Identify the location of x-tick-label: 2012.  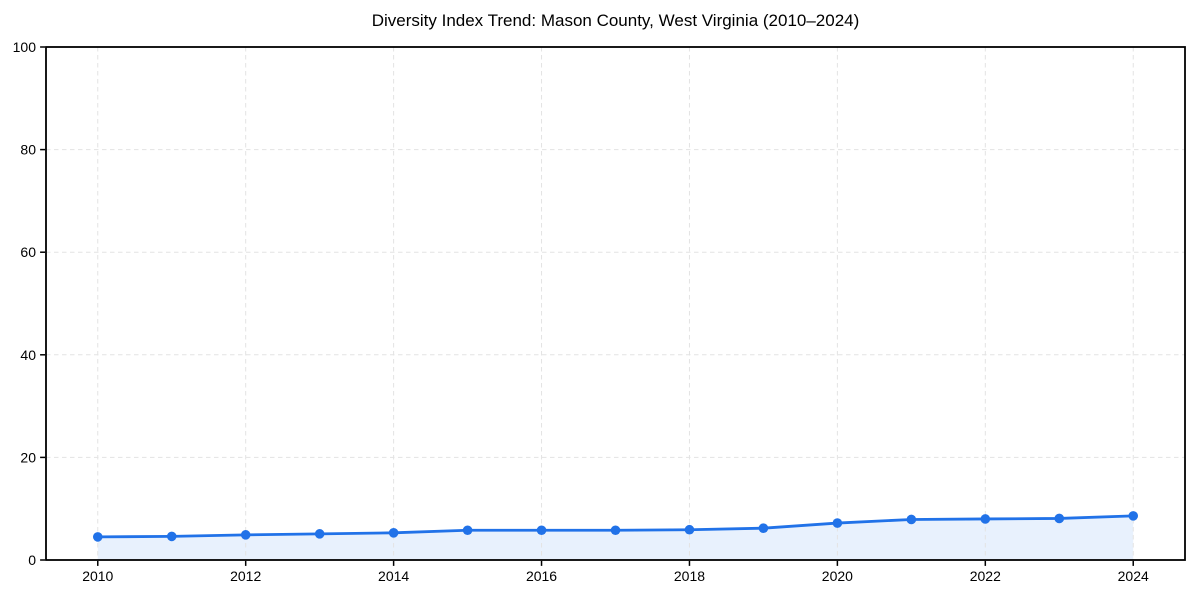
(245, 576).